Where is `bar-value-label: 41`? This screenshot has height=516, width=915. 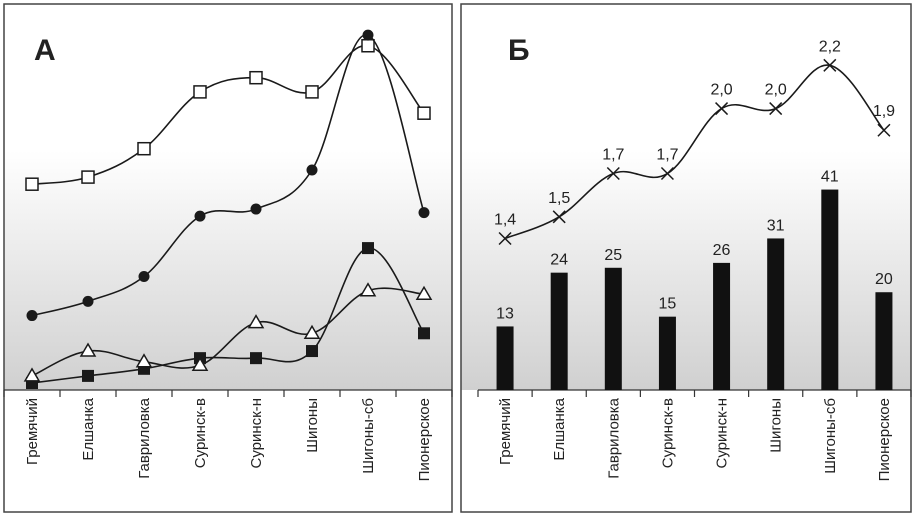 bar-value-label: 41 is located at coordinates (830, 177).